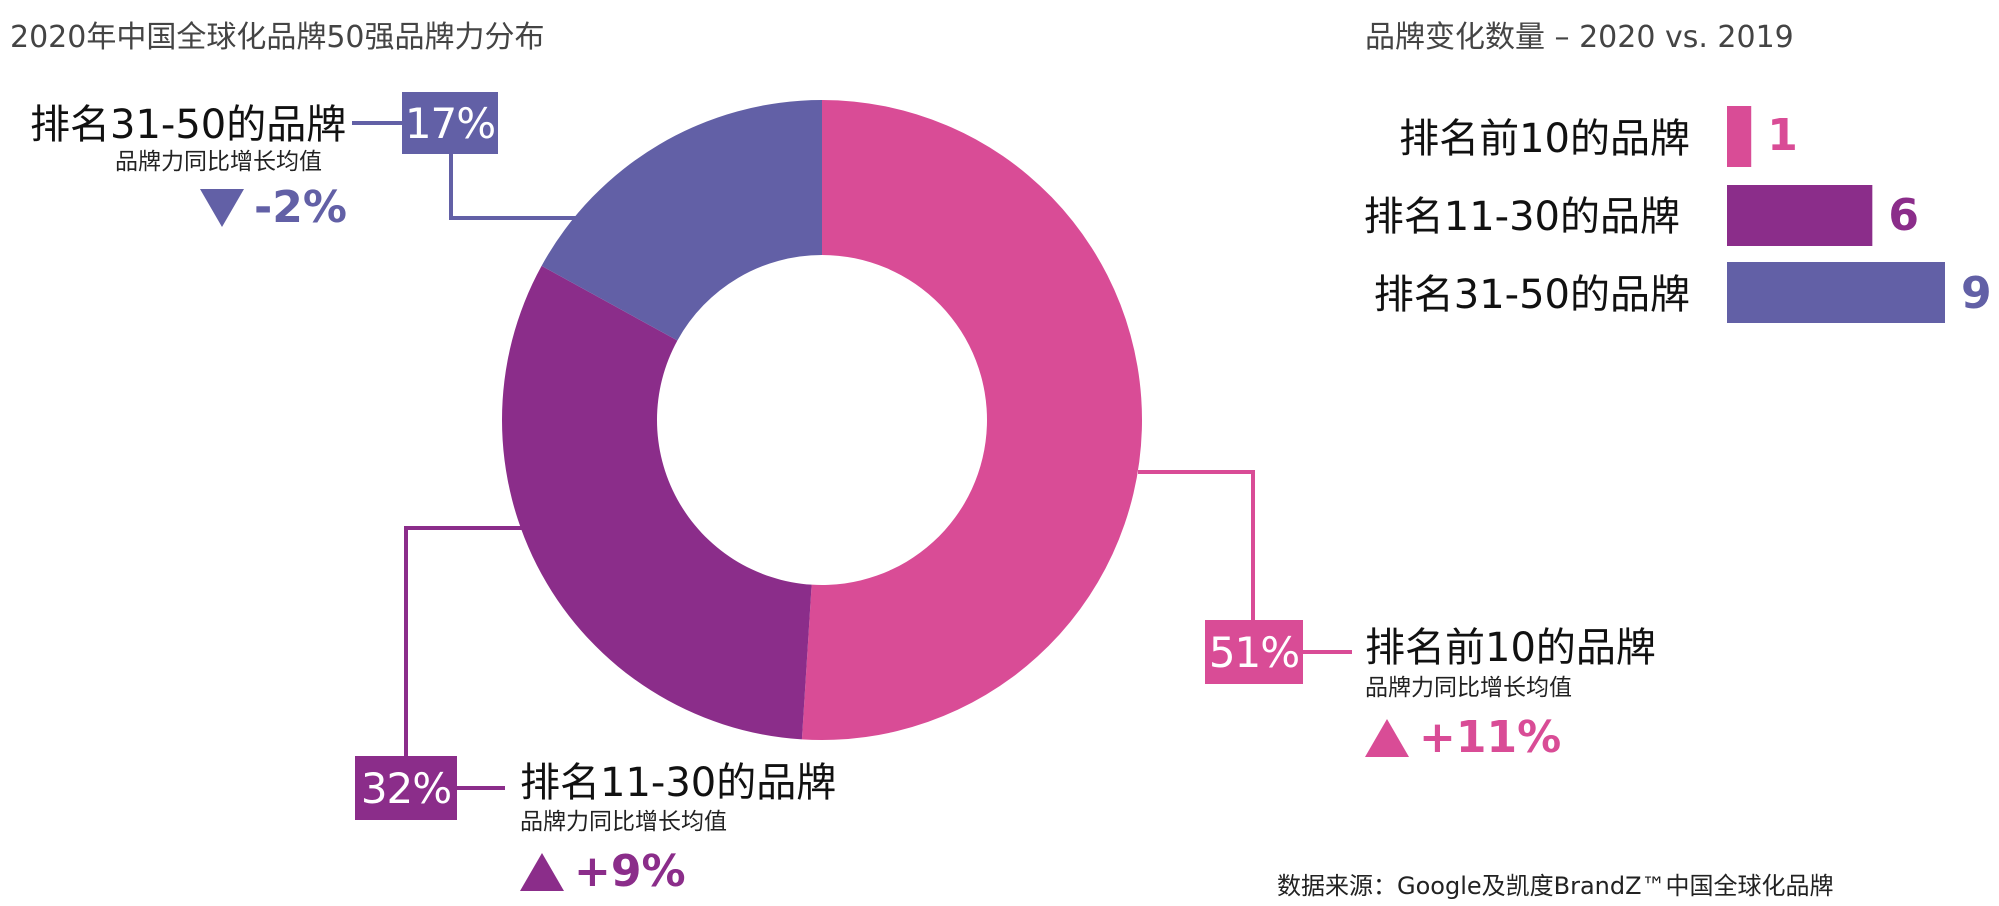  Describe the element at coordinates (1521, 217) in the screenshot. I see `bar-category-label-11-30: 排名11-30的品牌` at that location.